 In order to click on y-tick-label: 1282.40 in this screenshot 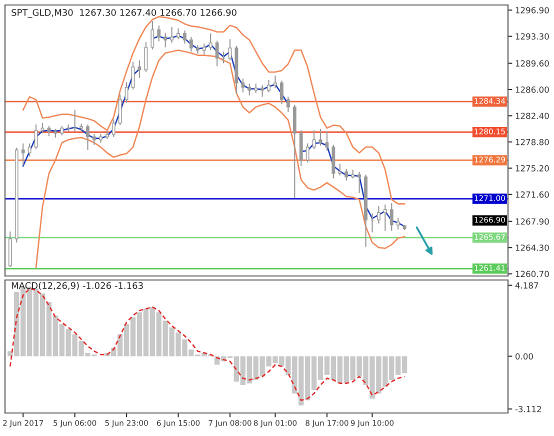, I will do `click(532, 116)`.